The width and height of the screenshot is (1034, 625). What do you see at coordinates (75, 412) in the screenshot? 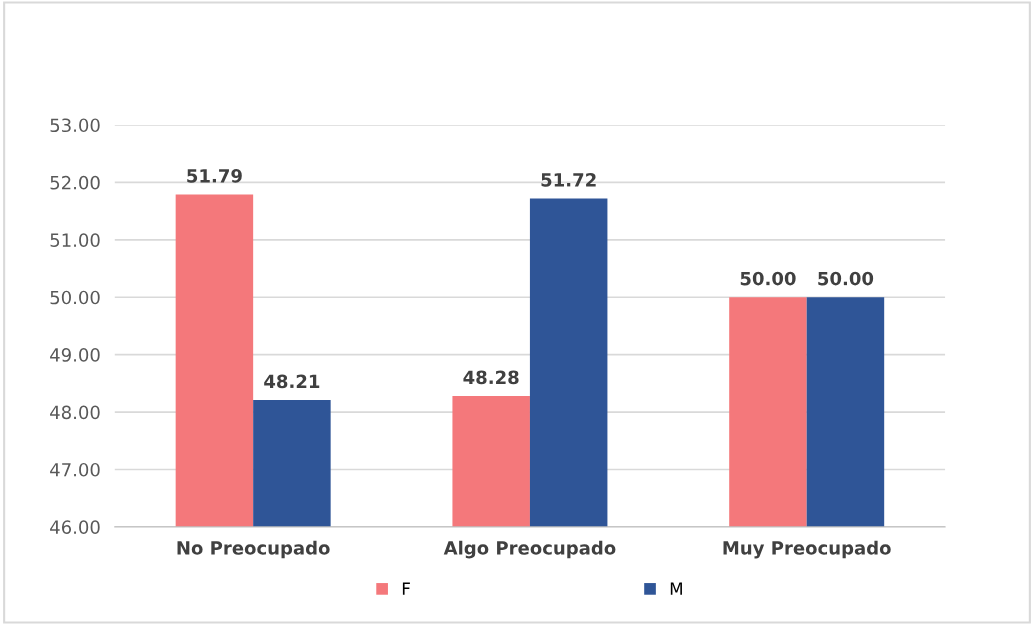
I see `y-tick-label: 48.00` at bounding box center [75, 412].